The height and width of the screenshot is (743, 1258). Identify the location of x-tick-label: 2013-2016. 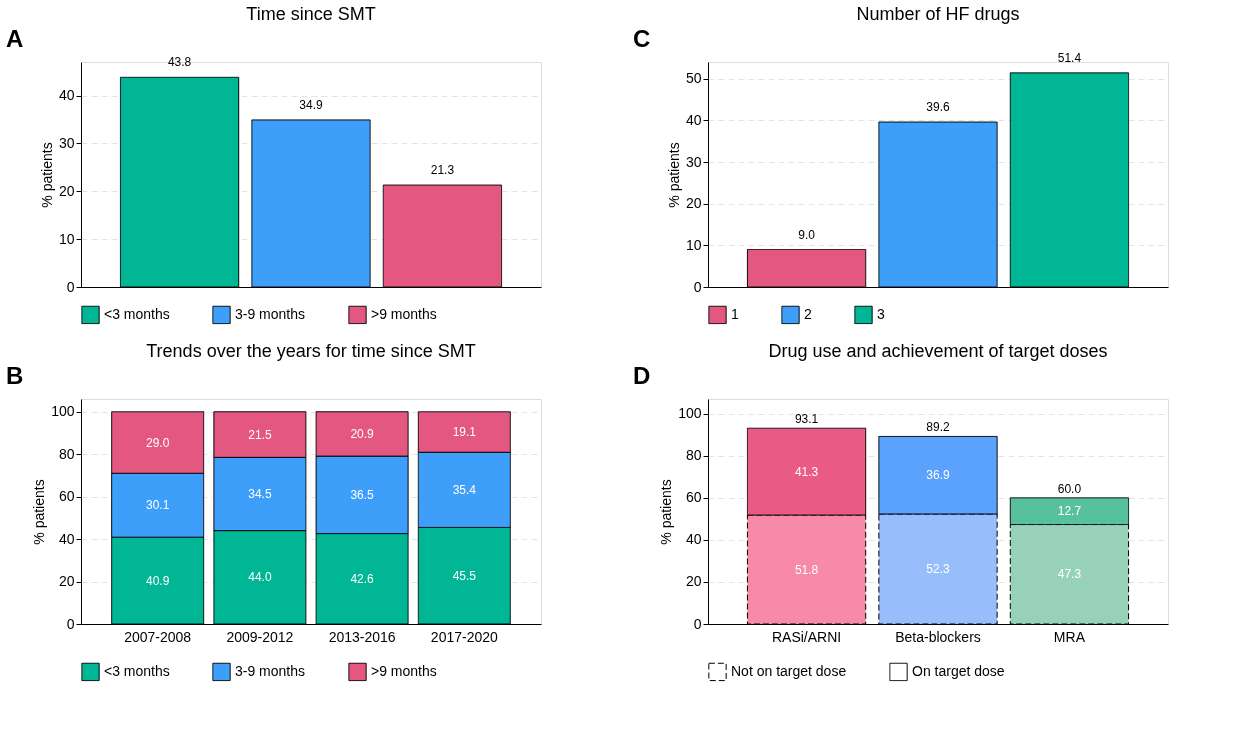
(362, 636).